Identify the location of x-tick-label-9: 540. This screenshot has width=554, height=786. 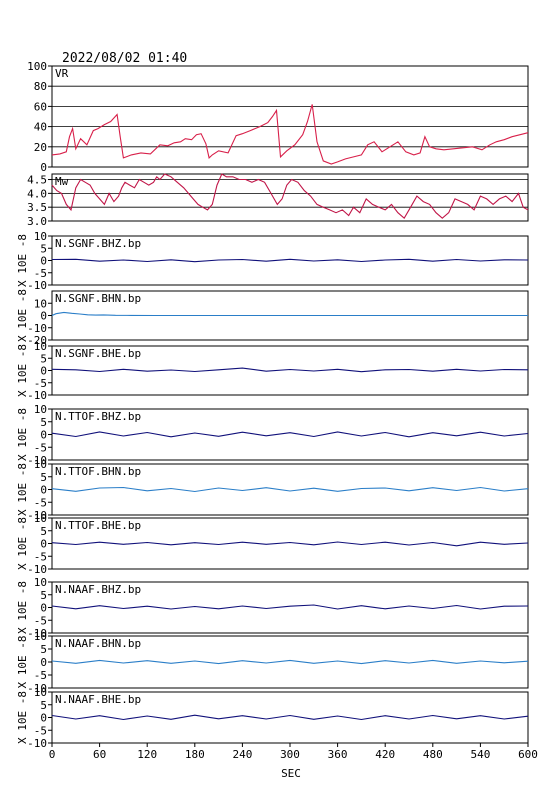
(480, 754).